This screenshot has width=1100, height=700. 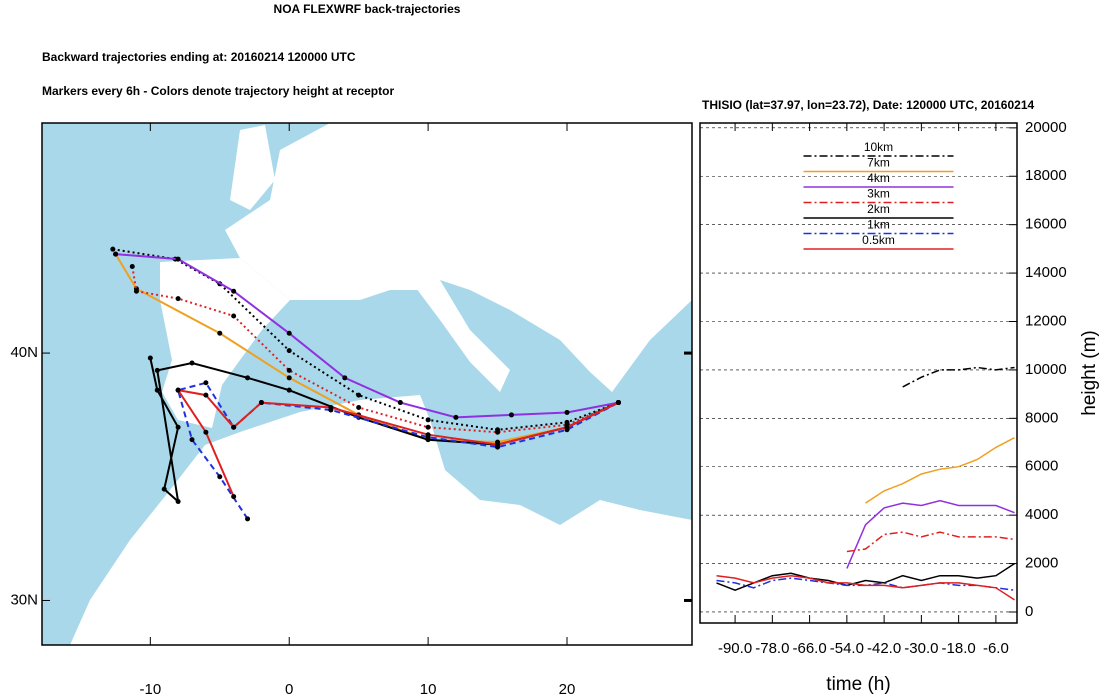 What do you see at coordinates (1046, 272) in the screenshot?
I see `y-tick-label: 14000` at bounding box center [1046, 272].